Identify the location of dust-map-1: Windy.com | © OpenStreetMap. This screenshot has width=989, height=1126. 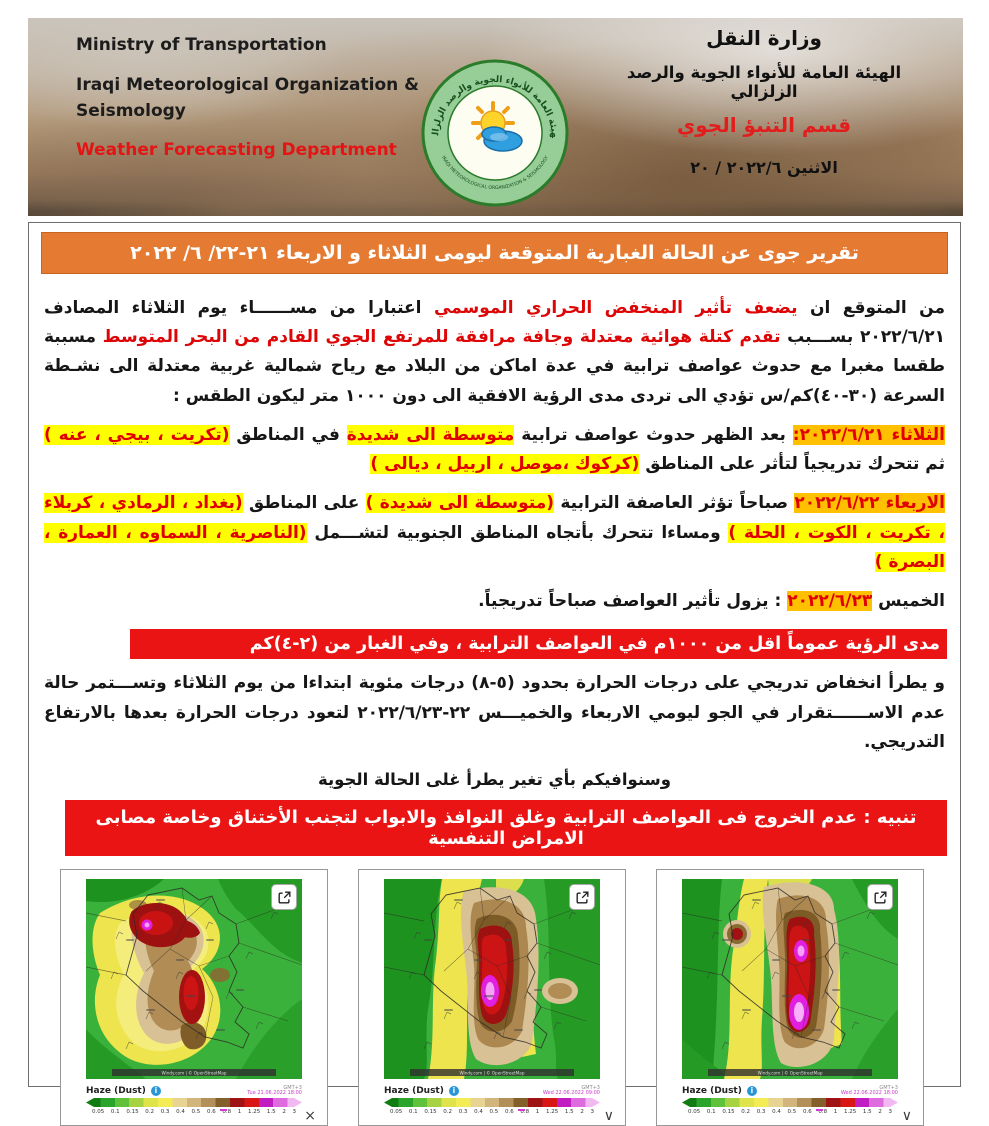
(194, 979).